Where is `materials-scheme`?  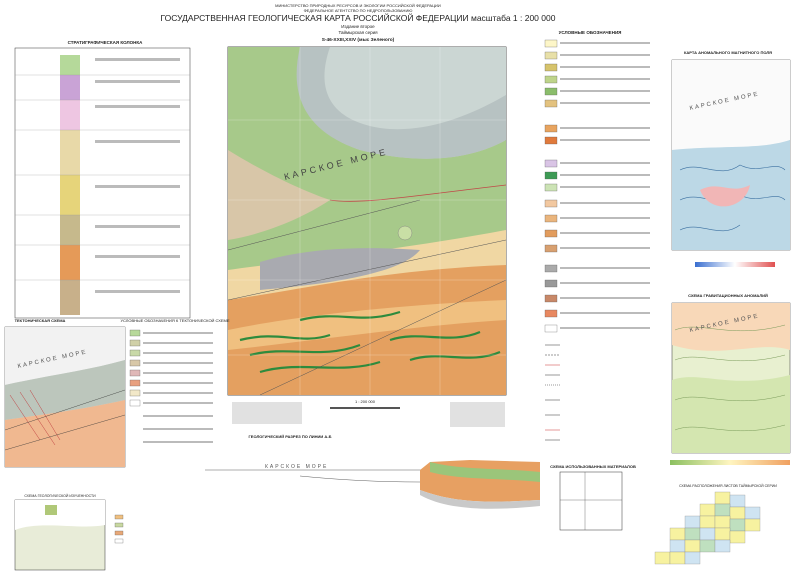 materials-scheme is located at coordinates (591, 501).